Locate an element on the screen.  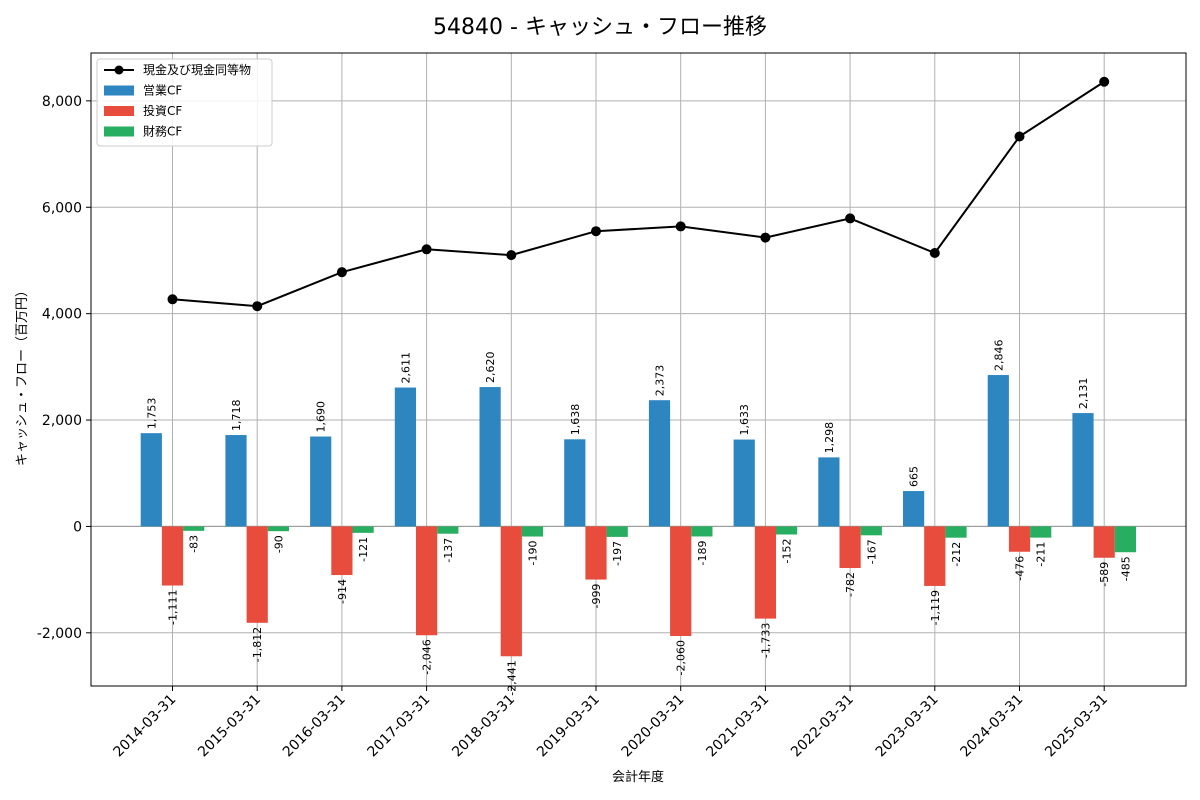
data-label: -137 is located at coordinates (448, 550).